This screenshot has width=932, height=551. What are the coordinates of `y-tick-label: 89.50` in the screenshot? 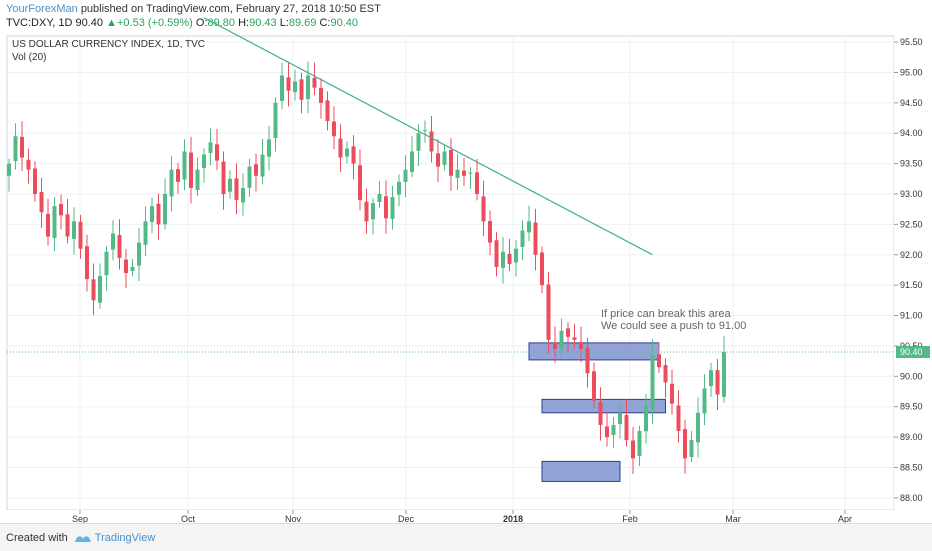 It's located at (911, 407).